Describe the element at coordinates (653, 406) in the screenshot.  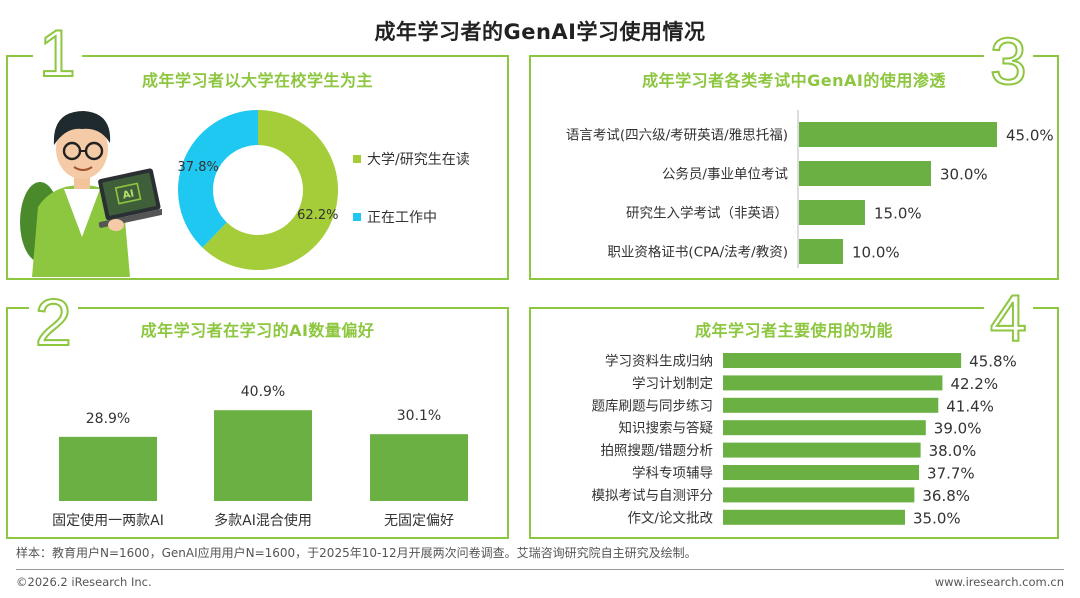
I see `category-label: 题库刷题与同步练习` at that location.